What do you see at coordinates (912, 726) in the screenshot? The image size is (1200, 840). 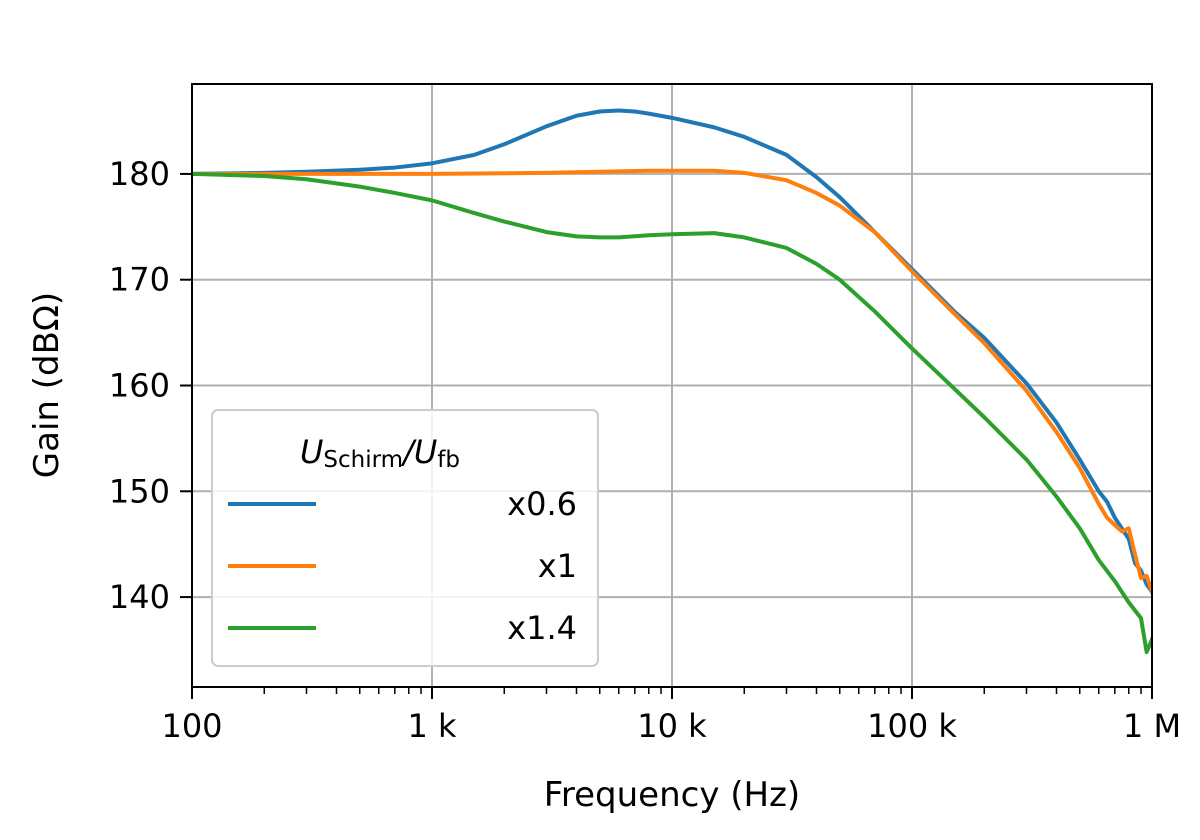 I see `x-tick-label: 100 k` at bounding box center [912, 726].